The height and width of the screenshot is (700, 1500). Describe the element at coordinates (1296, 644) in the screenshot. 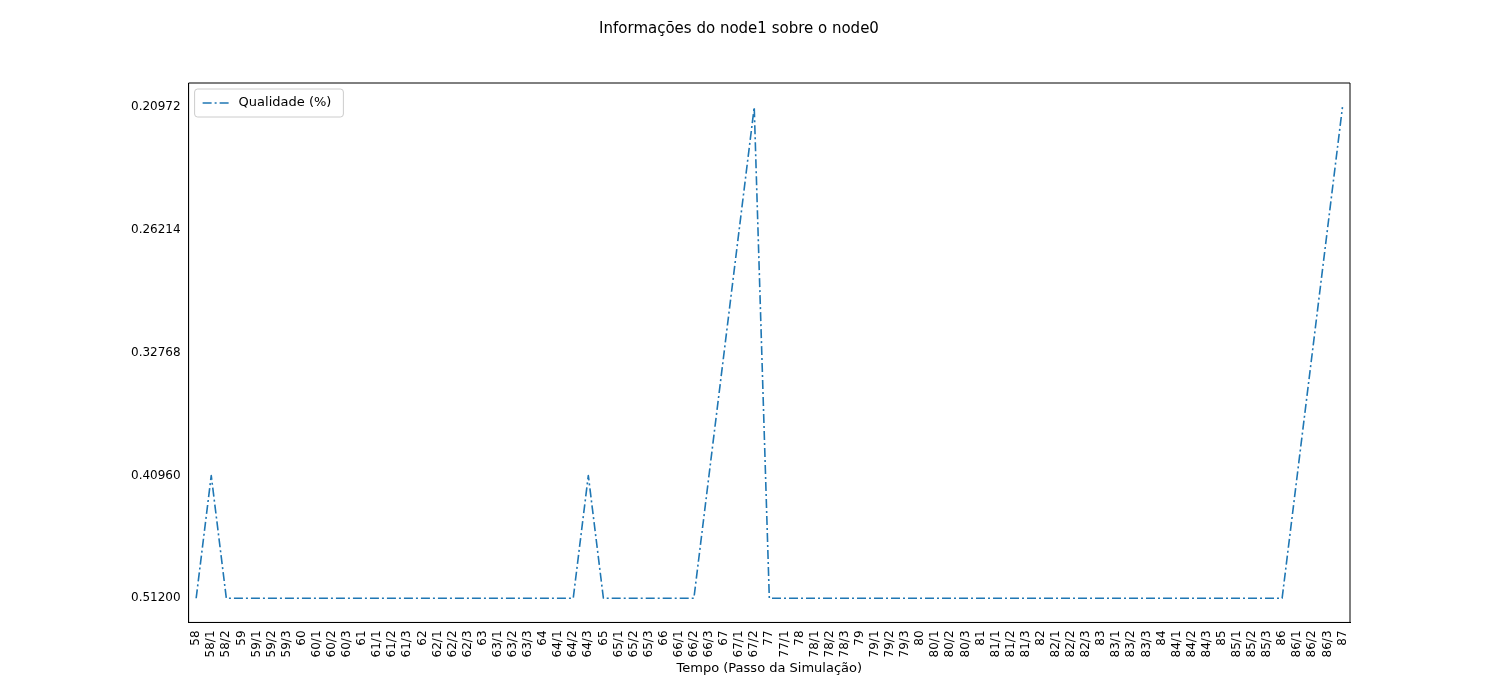

I see `x-tick-label: 86/1` at that location.